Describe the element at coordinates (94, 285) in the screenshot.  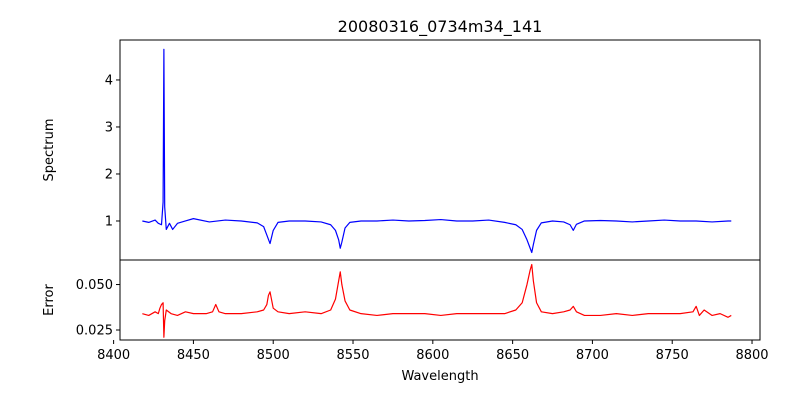
I see `error-y-tick-label: 0.050` at that location.